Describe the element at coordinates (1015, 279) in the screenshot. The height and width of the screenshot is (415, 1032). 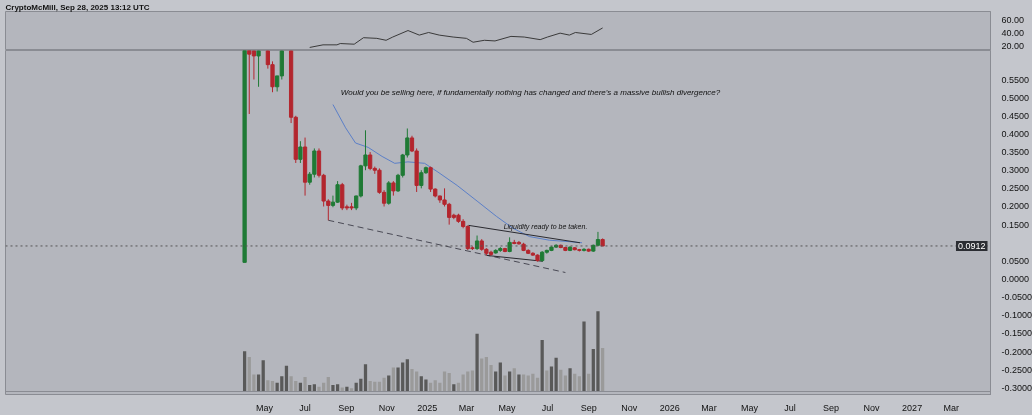
I see `y-tick-label: 0.0000` at that location.